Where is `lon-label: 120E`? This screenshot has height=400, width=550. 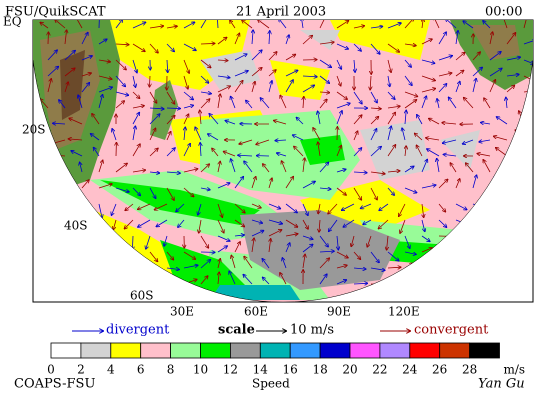
lon-label: 120E is located at coordinates (404, 312).